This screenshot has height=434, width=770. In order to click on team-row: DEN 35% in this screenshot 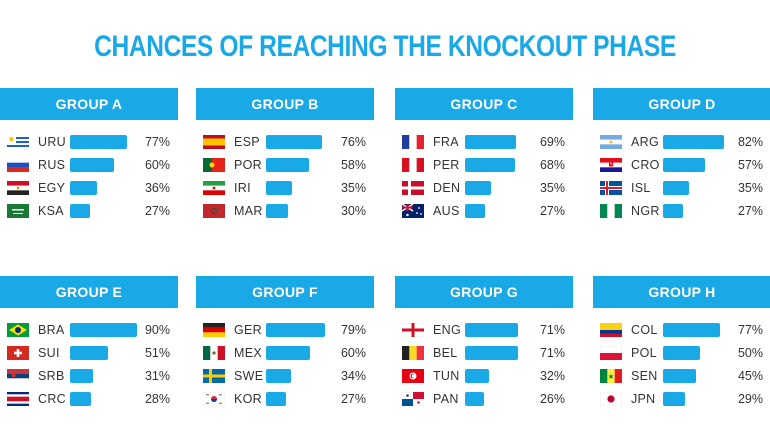, I will do `click(484, 188)`.